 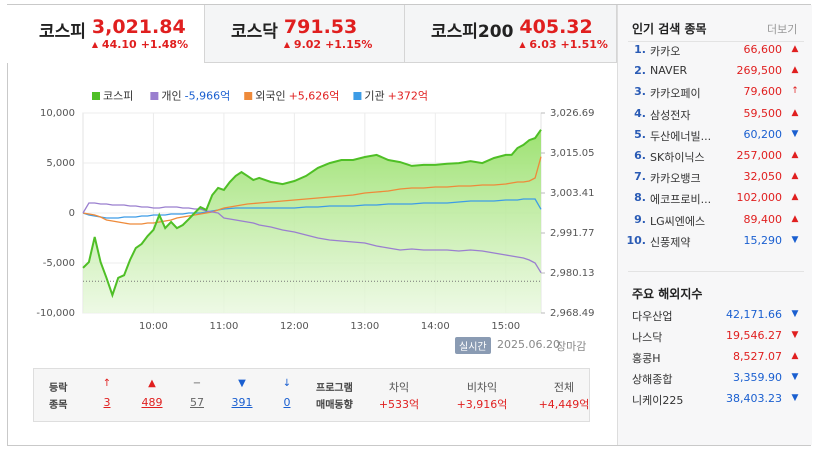 What do you see at coordinates (669, 29) in the screenshot?
I see `panel-title: 인기 검색 종목` at bounding box center [669, 29].